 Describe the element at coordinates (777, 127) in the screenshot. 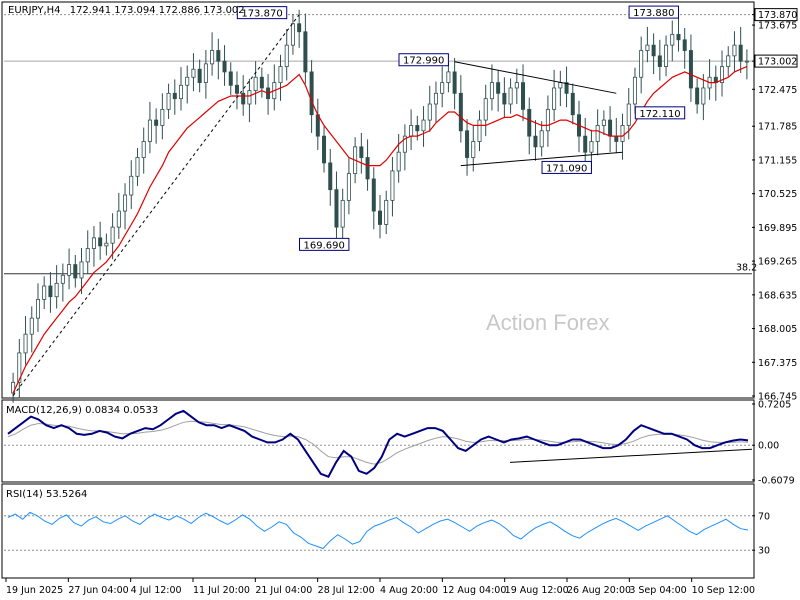

I see `price-tick-label: 171.785` at that location.